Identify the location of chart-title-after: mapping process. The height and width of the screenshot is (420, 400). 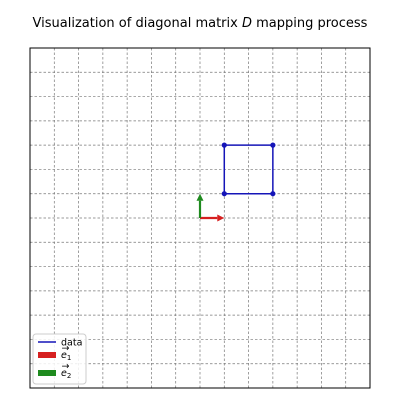
(310, 23).